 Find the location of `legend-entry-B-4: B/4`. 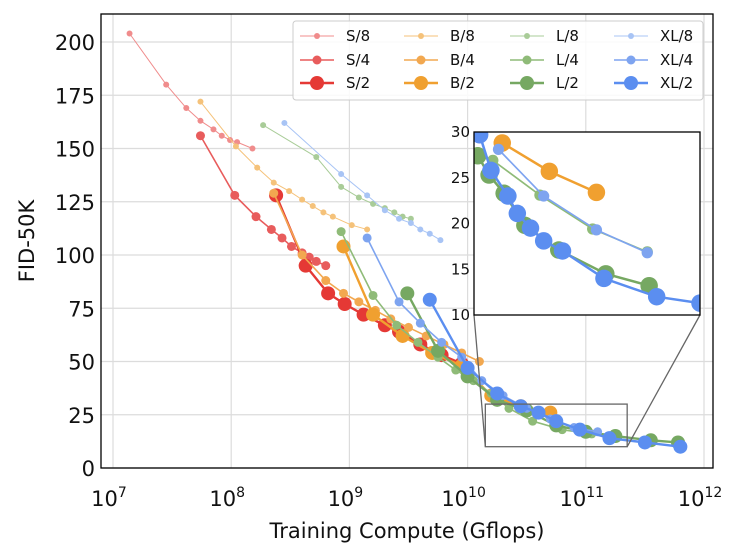

legend-entry-B-4: B/4 is located at coordinates (439, 60).